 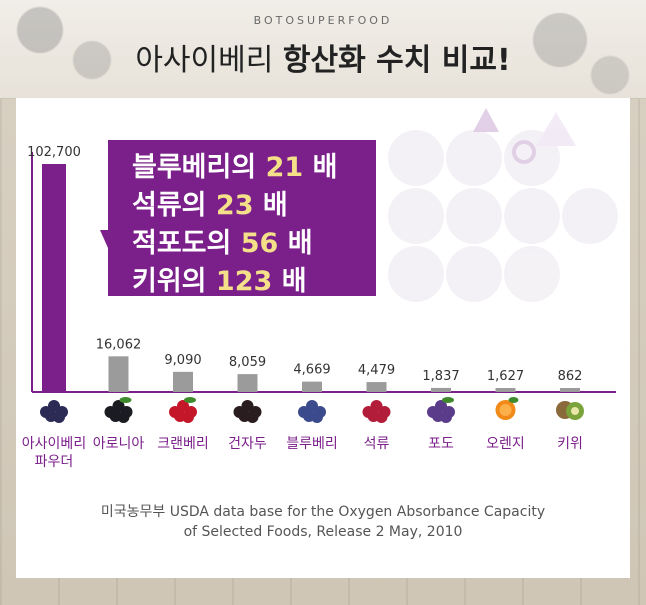 What do you see at coordinates (570, 444) in the screenshot?
I see `category-label-9: 키위` at bounding box center [570, 444].